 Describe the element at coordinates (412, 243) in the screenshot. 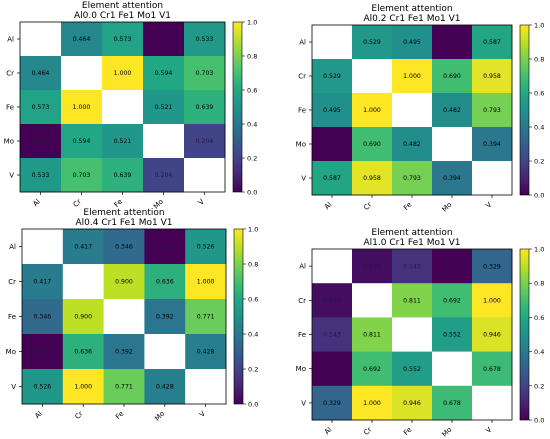

I see `chart-subtitle: Al1.0 Cr1 Fe1 Mo1 V1` at that location.